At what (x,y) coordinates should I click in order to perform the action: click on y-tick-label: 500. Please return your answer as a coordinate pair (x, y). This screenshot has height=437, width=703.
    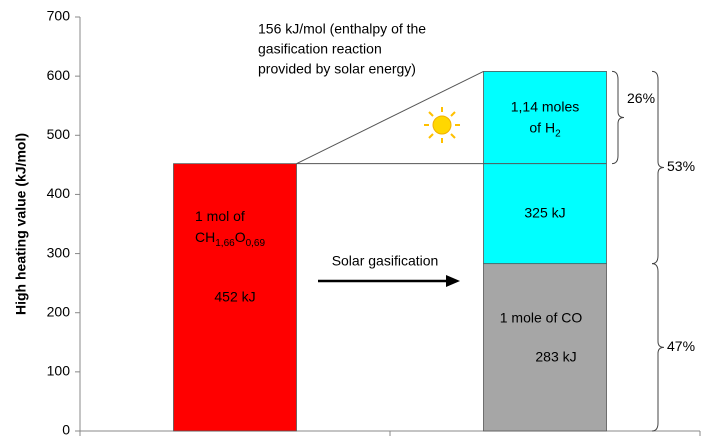
    Looking at the image, I should click on (59, 134).